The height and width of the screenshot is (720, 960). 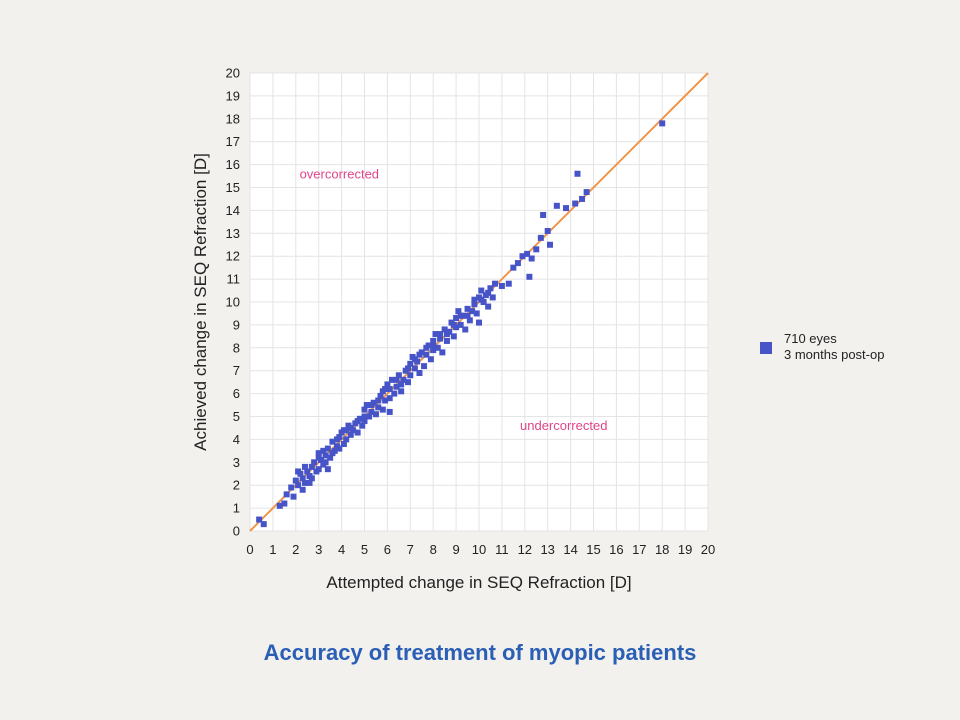 What do you see at coordinates (233, 210) in the screenshot?
I see `y-tick-label: 14` at bounding box center [233, 210].